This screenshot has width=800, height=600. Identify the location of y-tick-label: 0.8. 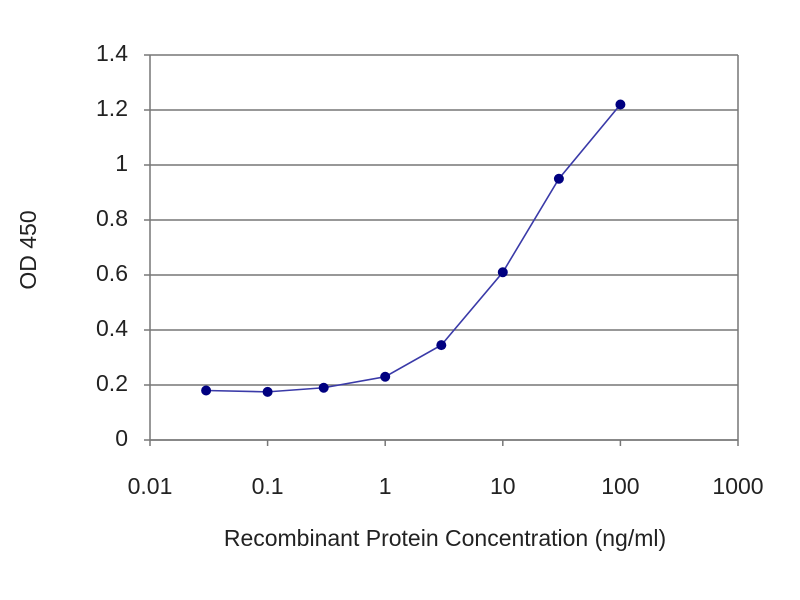
(112, 218).